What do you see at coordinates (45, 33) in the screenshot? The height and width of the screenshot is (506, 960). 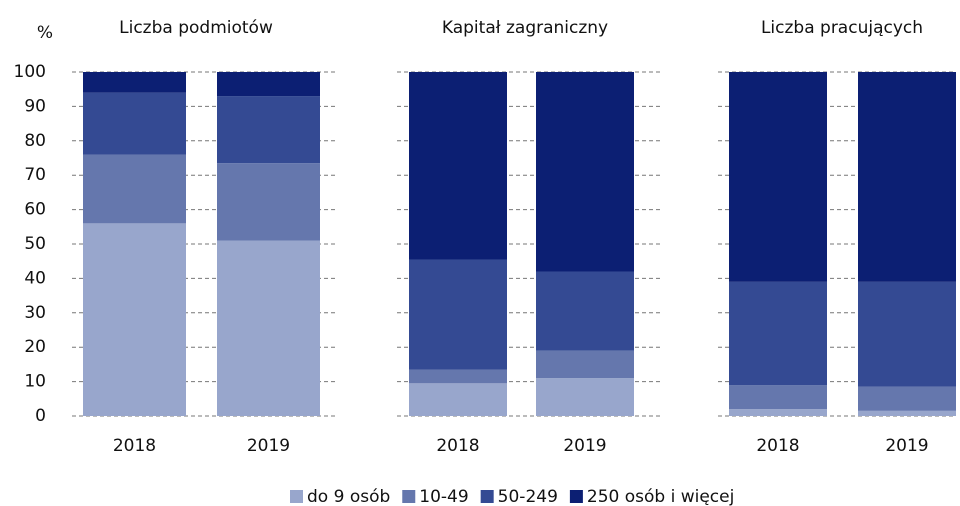 I see `y-axis-label: %` at bounding box center [45, 33].